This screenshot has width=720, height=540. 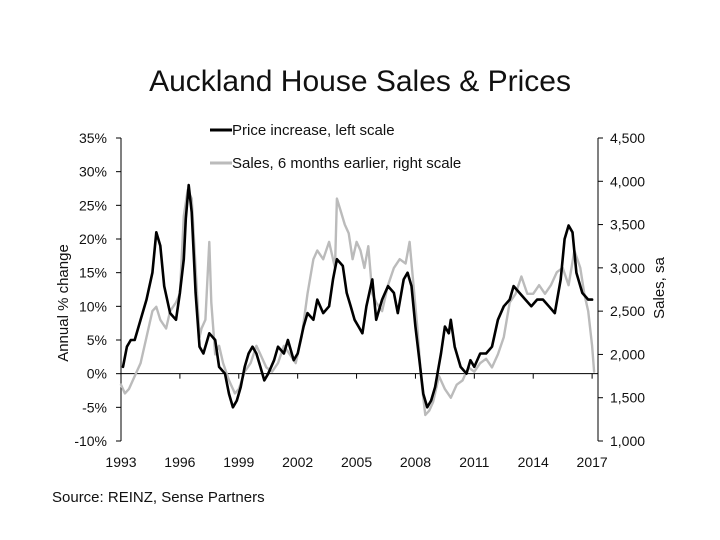 What do you see at coordinates (94, 407) in the screenshot?
I see `y-left-tick-label: -5%` at bounding box center [94, 407].